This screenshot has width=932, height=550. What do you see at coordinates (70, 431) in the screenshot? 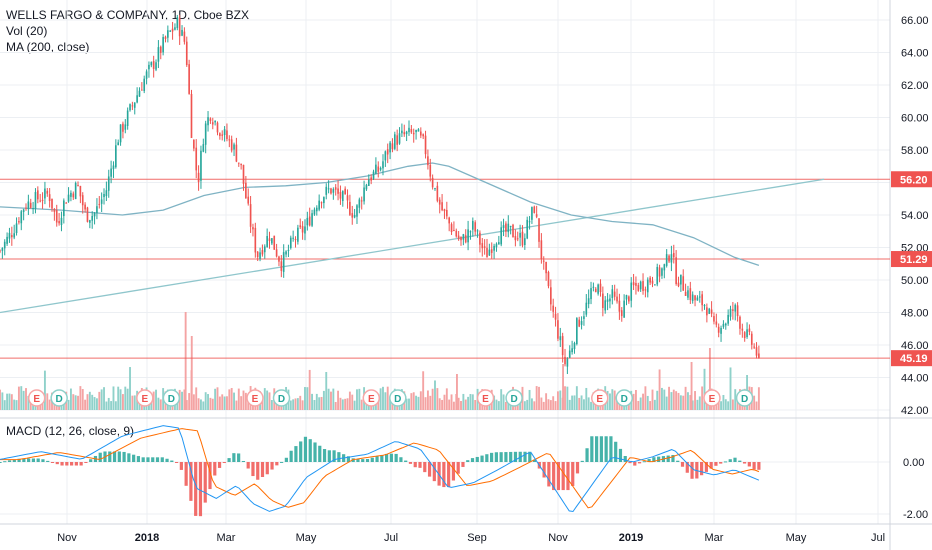
I see `macd-legend: MACD (12, 26, close, 9)` at bounding box center [70, 431].